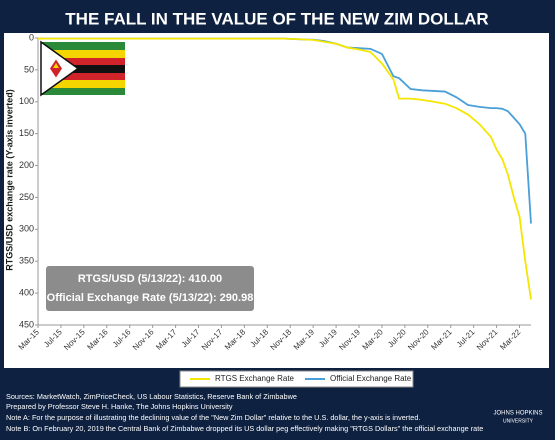 Image resolution: width=555 pixels, height=440 pixels. What do you see at coordinates (518, 421) in the screenshot?
I see `logo-text: UNIVERSITY` at bounding box center [518, 421].